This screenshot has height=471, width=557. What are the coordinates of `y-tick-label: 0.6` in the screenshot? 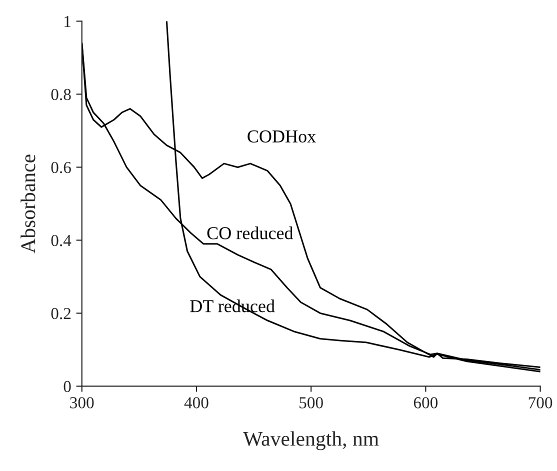 It's located at (61, 168).